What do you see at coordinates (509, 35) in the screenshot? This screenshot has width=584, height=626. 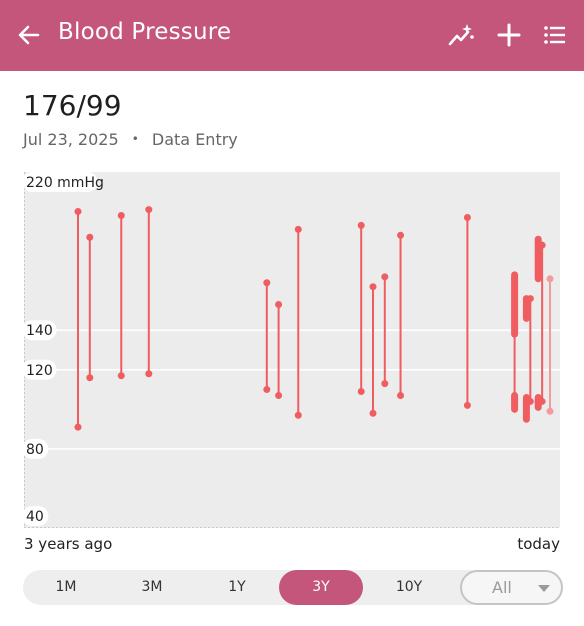 I see `add-icon` at bounding box center [509, 35].